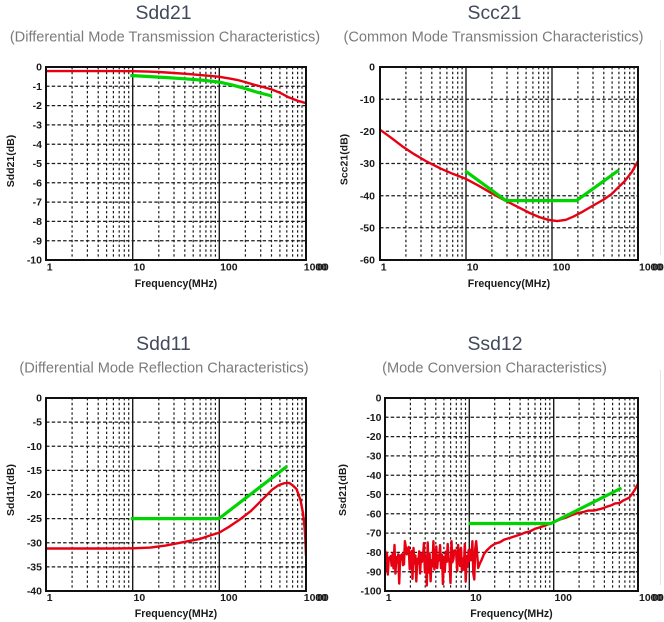  Describe the element at coordinates (373, 553) in the screenshot. I see `svg-text: -80` at that location.